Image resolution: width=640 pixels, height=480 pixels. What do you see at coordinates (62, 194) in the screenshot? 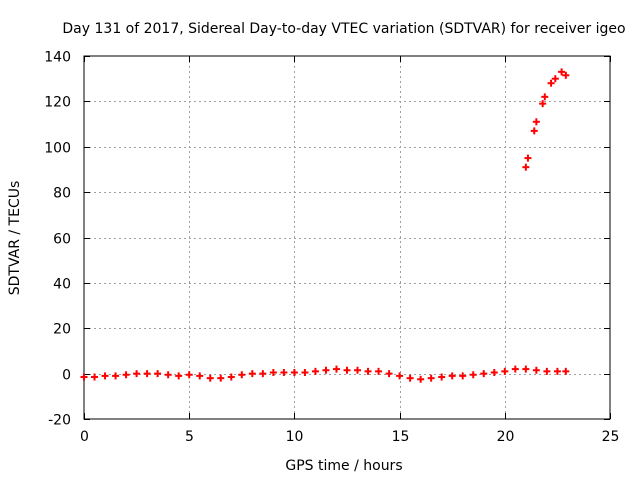
I see `y-tick-label: 80` at bounding box center [62, 194].